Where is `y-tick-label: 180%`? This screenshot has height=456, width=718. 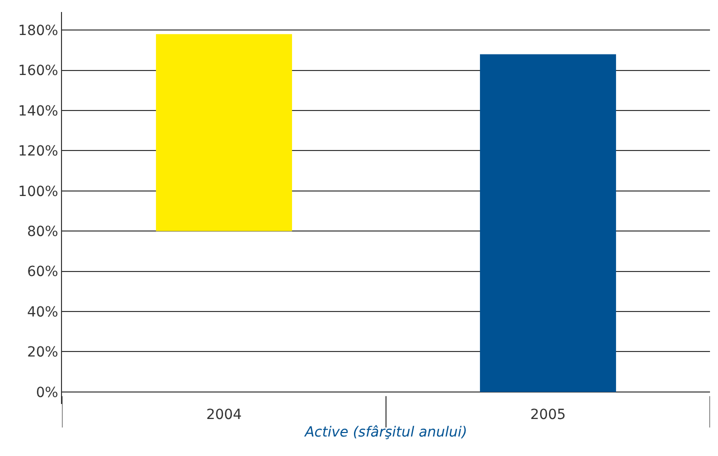
y-tick-label: 180% is located at coordinates (38, 30).